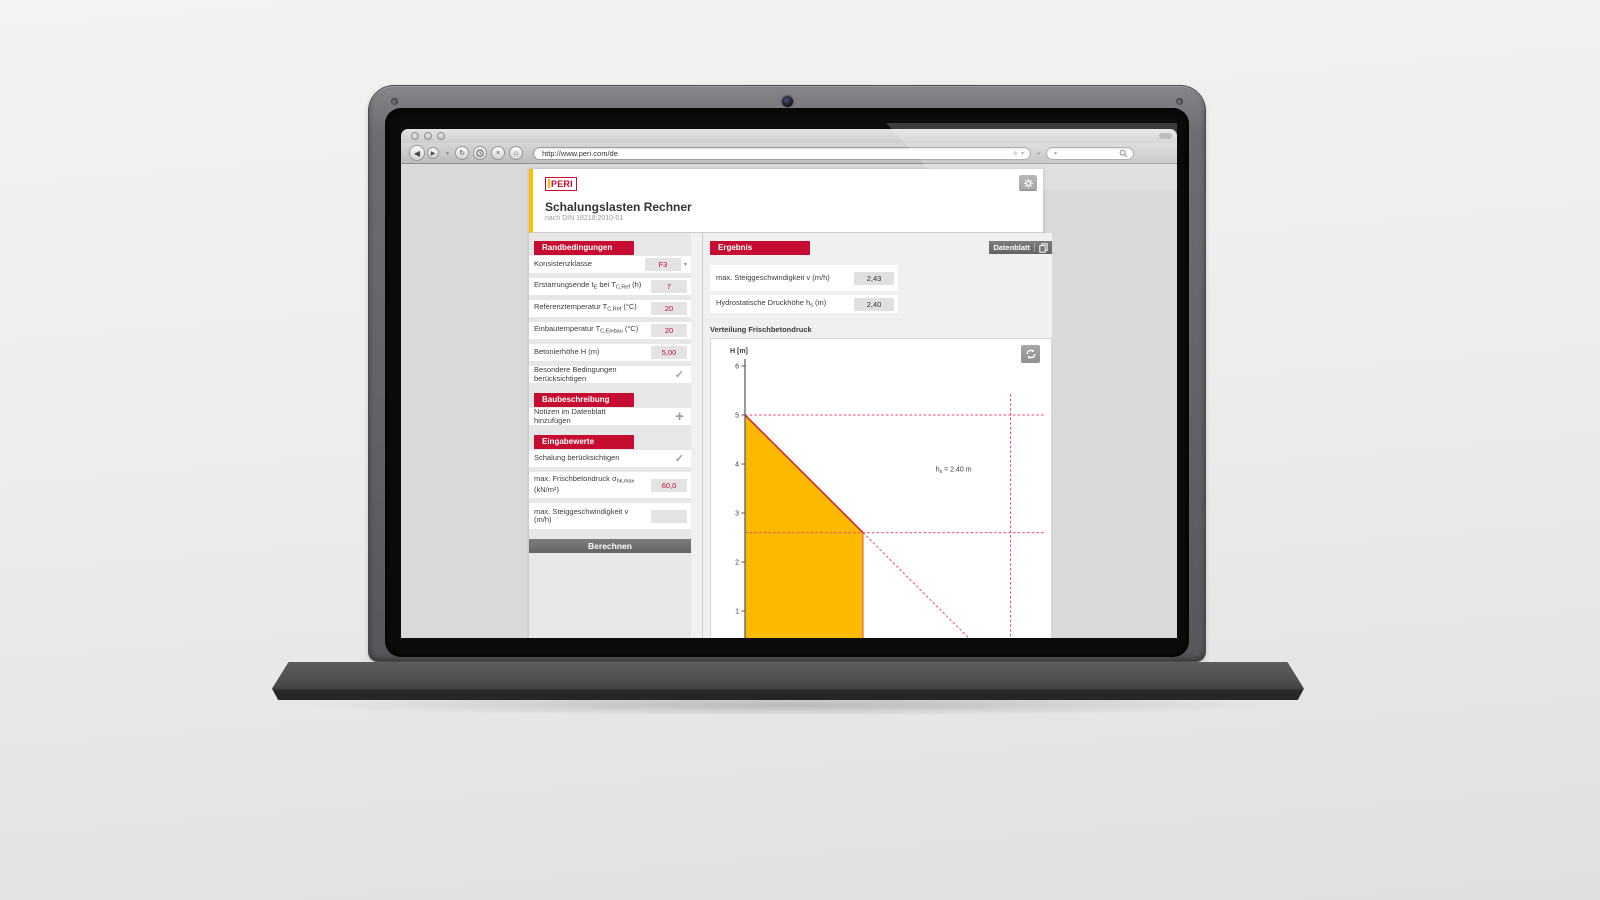 This screenshot has height=900, width=1600. I want to click on history-button, so click(480, 153).